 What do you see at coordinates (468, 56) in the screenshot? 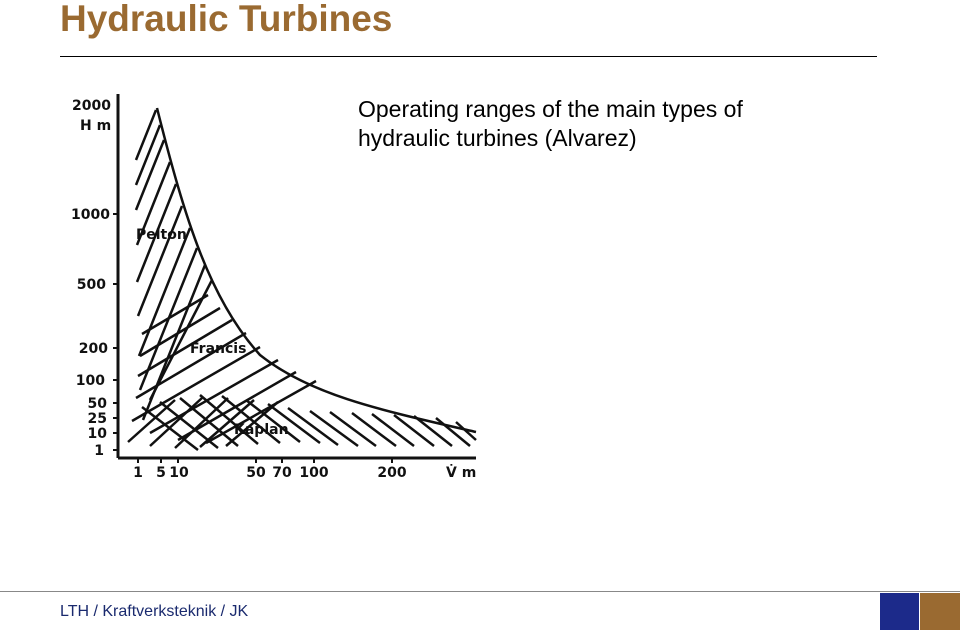
I see `title-divider` at bounding box center [468, 56].